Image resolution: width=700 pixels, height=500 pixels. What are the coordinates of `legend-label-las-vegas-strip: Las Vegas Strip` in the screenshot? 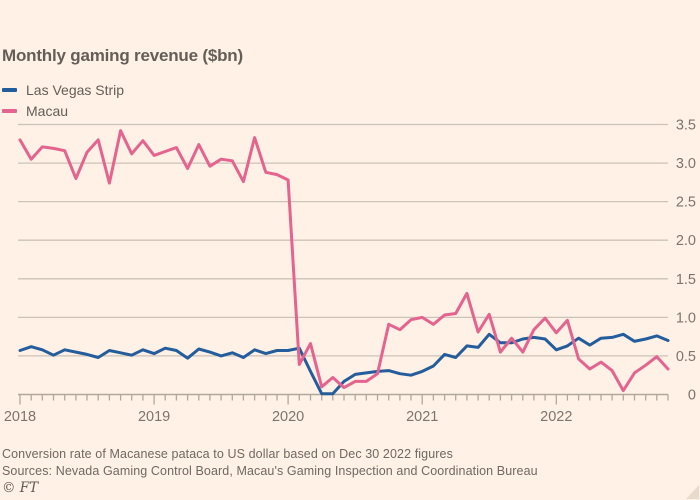 It's located at (75, 89).